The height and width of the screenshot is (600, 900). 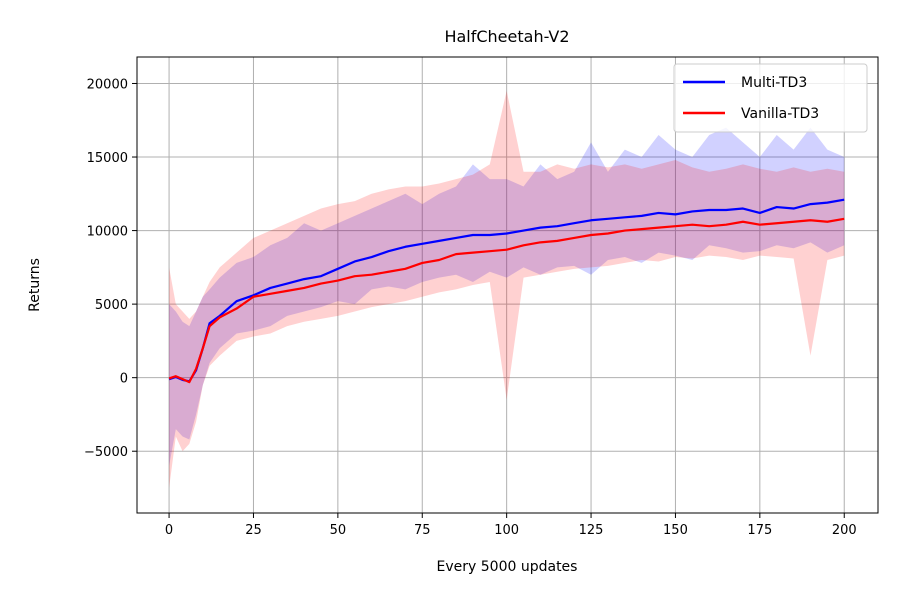 What do you see at coordinates (106, 452) in the screenshot?
I see `y-tick-label: −5000` at bounding box center [106, 452].